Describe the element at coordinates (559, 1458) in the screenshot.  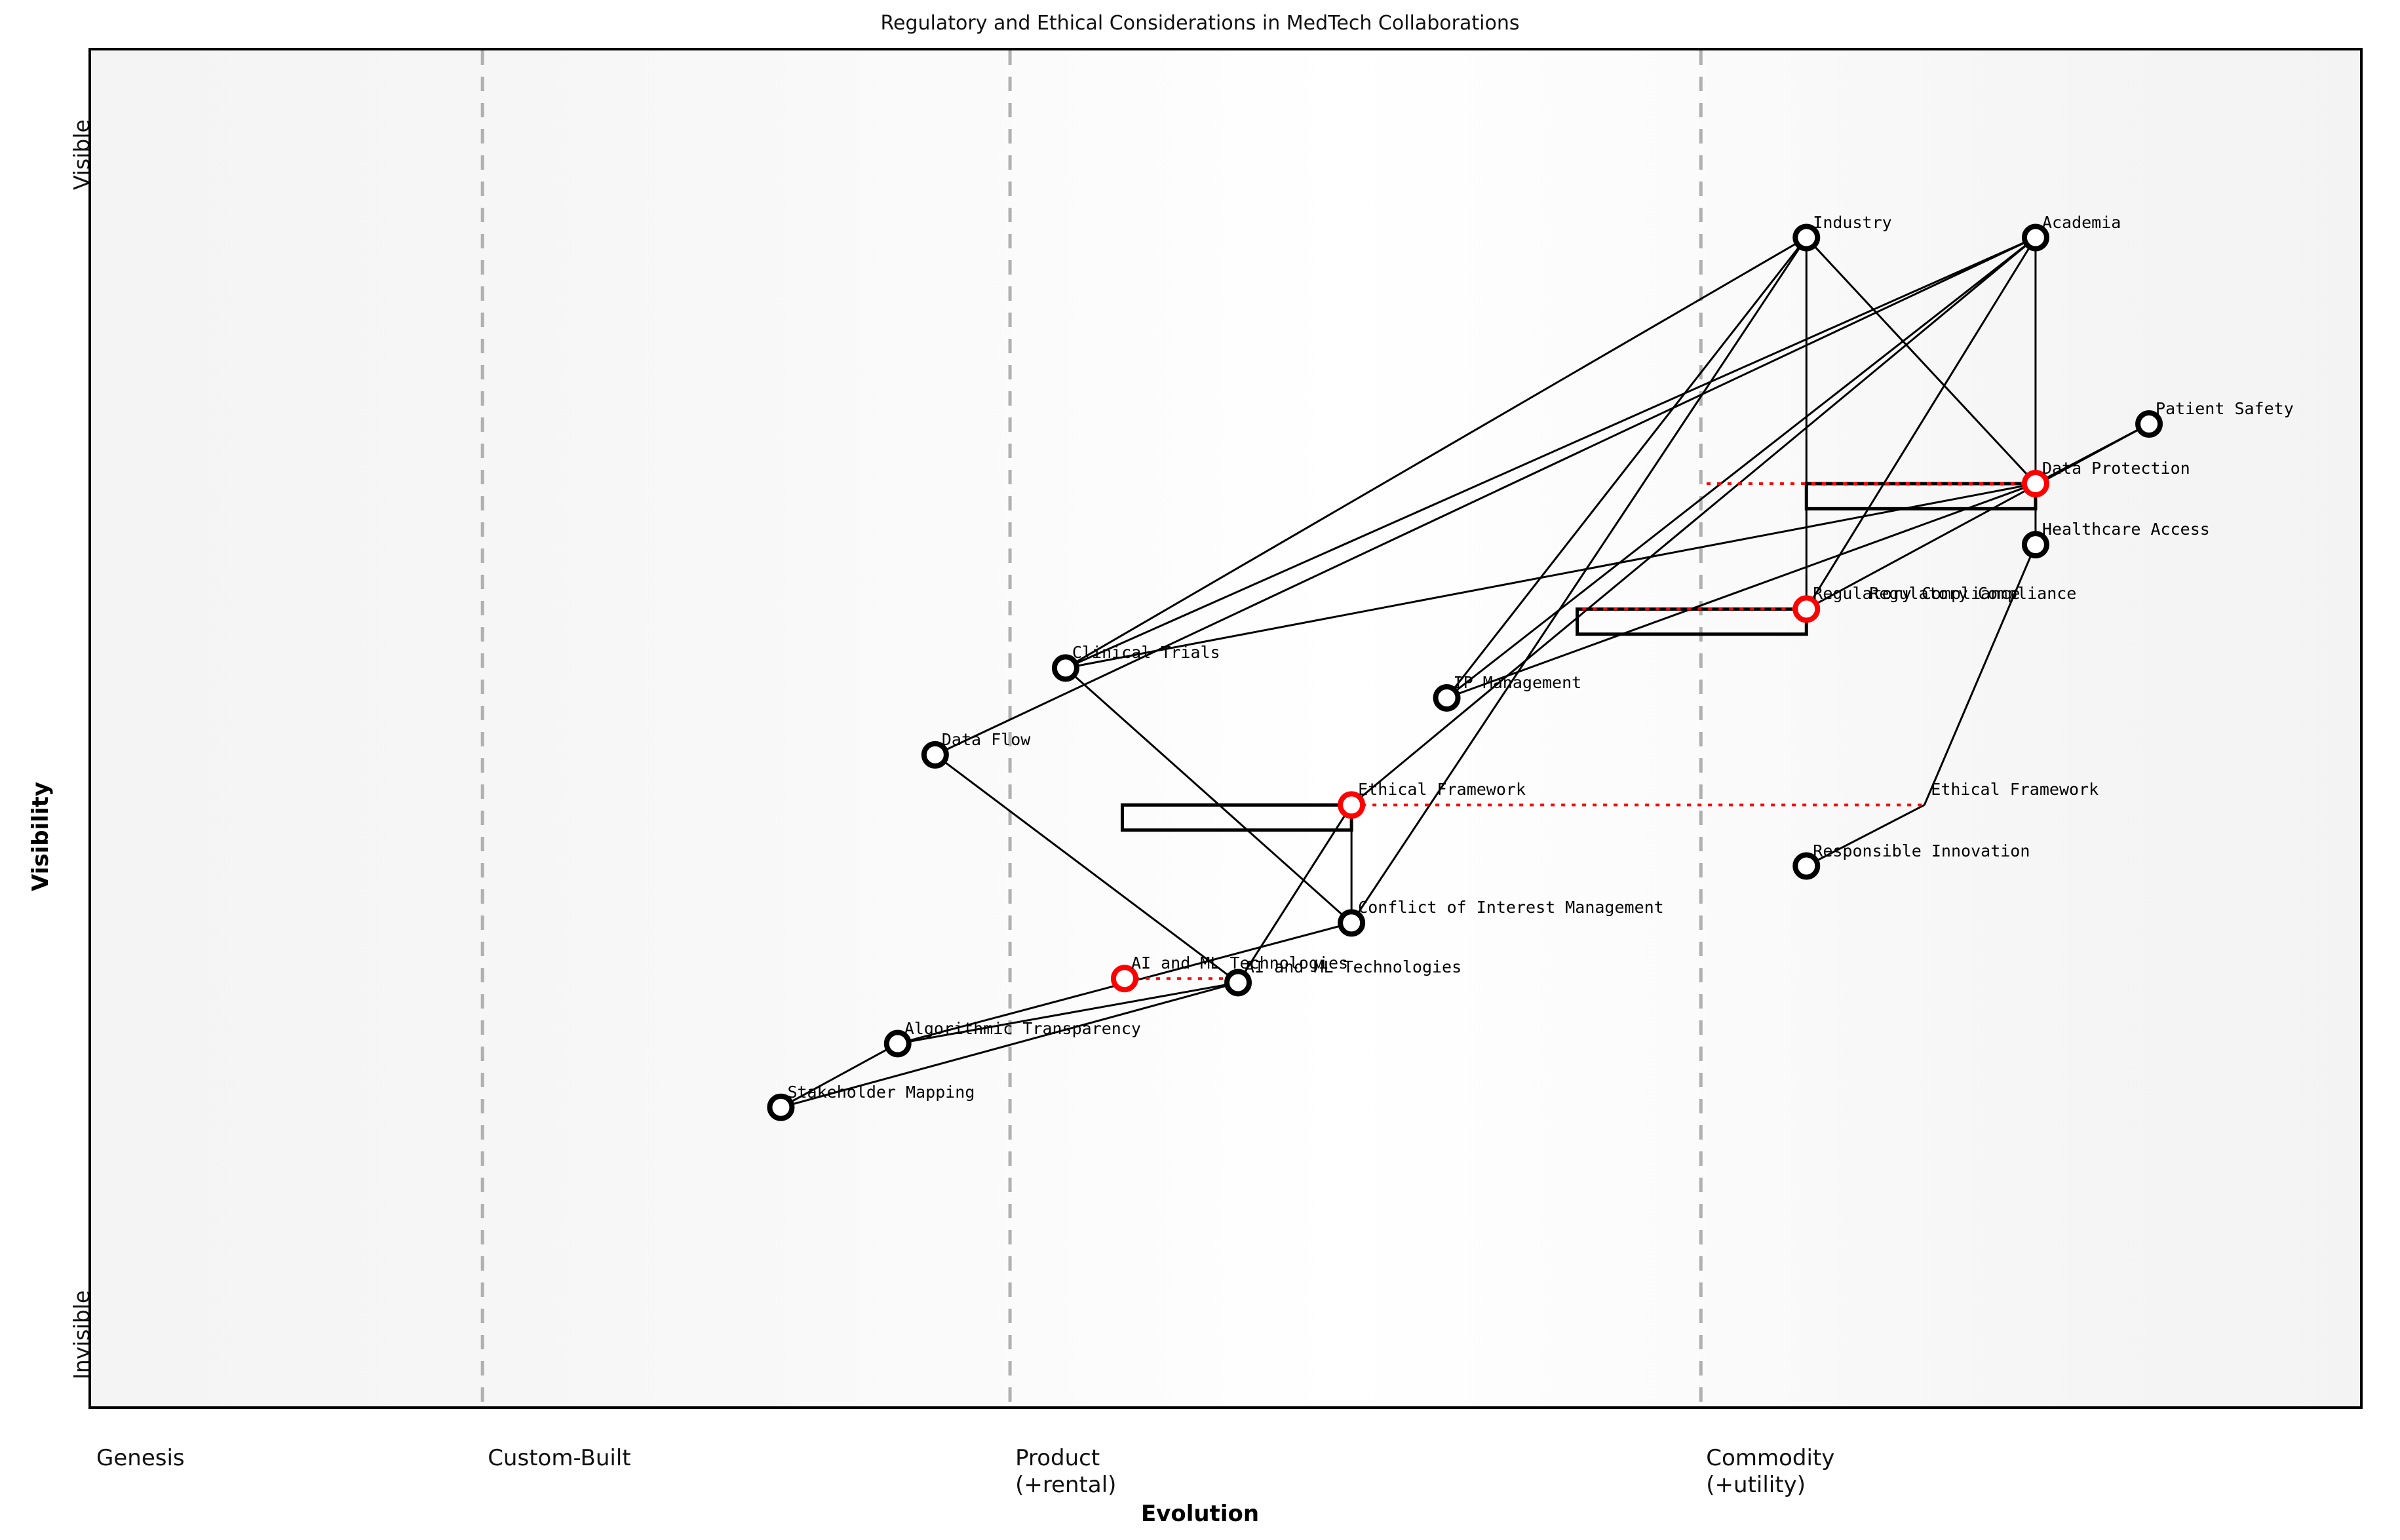
I see `x-tick-label-1: Custom-Built` at that location.